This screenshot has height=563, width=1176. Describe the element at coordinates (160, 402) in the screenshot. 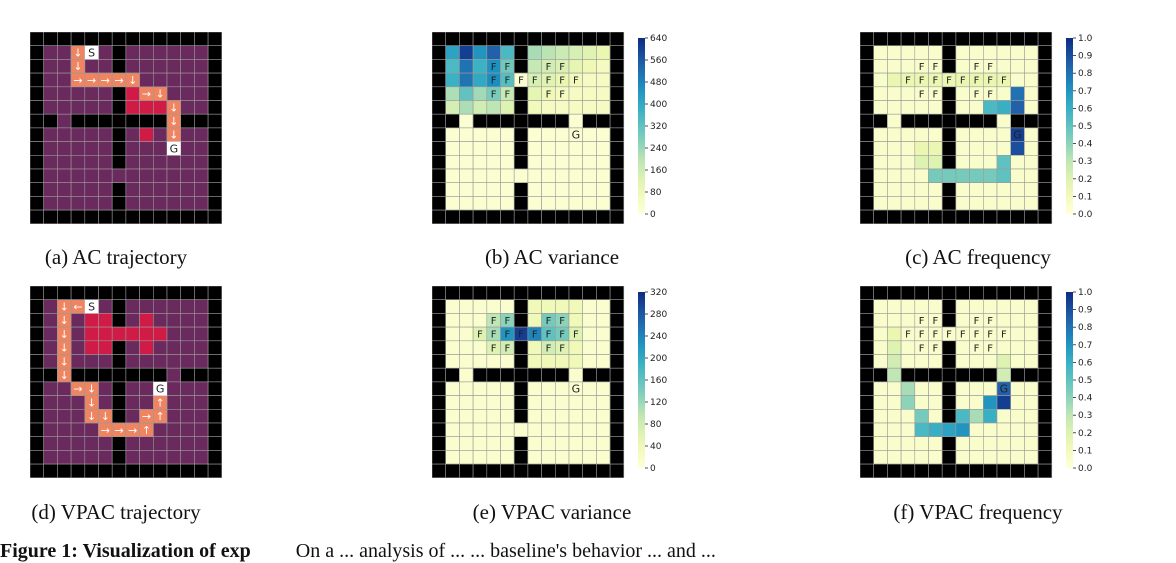

I see `path-cell` at that location.